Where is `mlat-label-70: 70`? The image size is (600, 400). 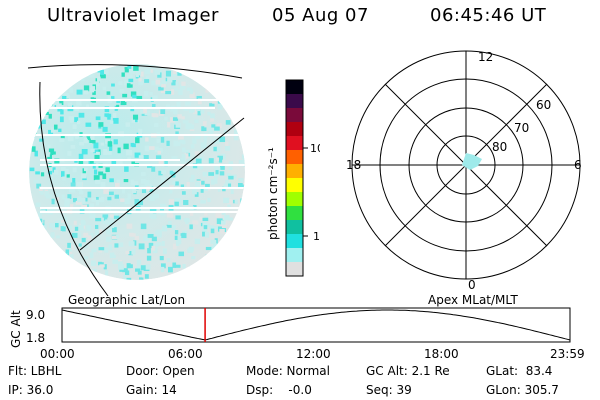
mlat-label-70: 70 is located at coordinates (521, 128).